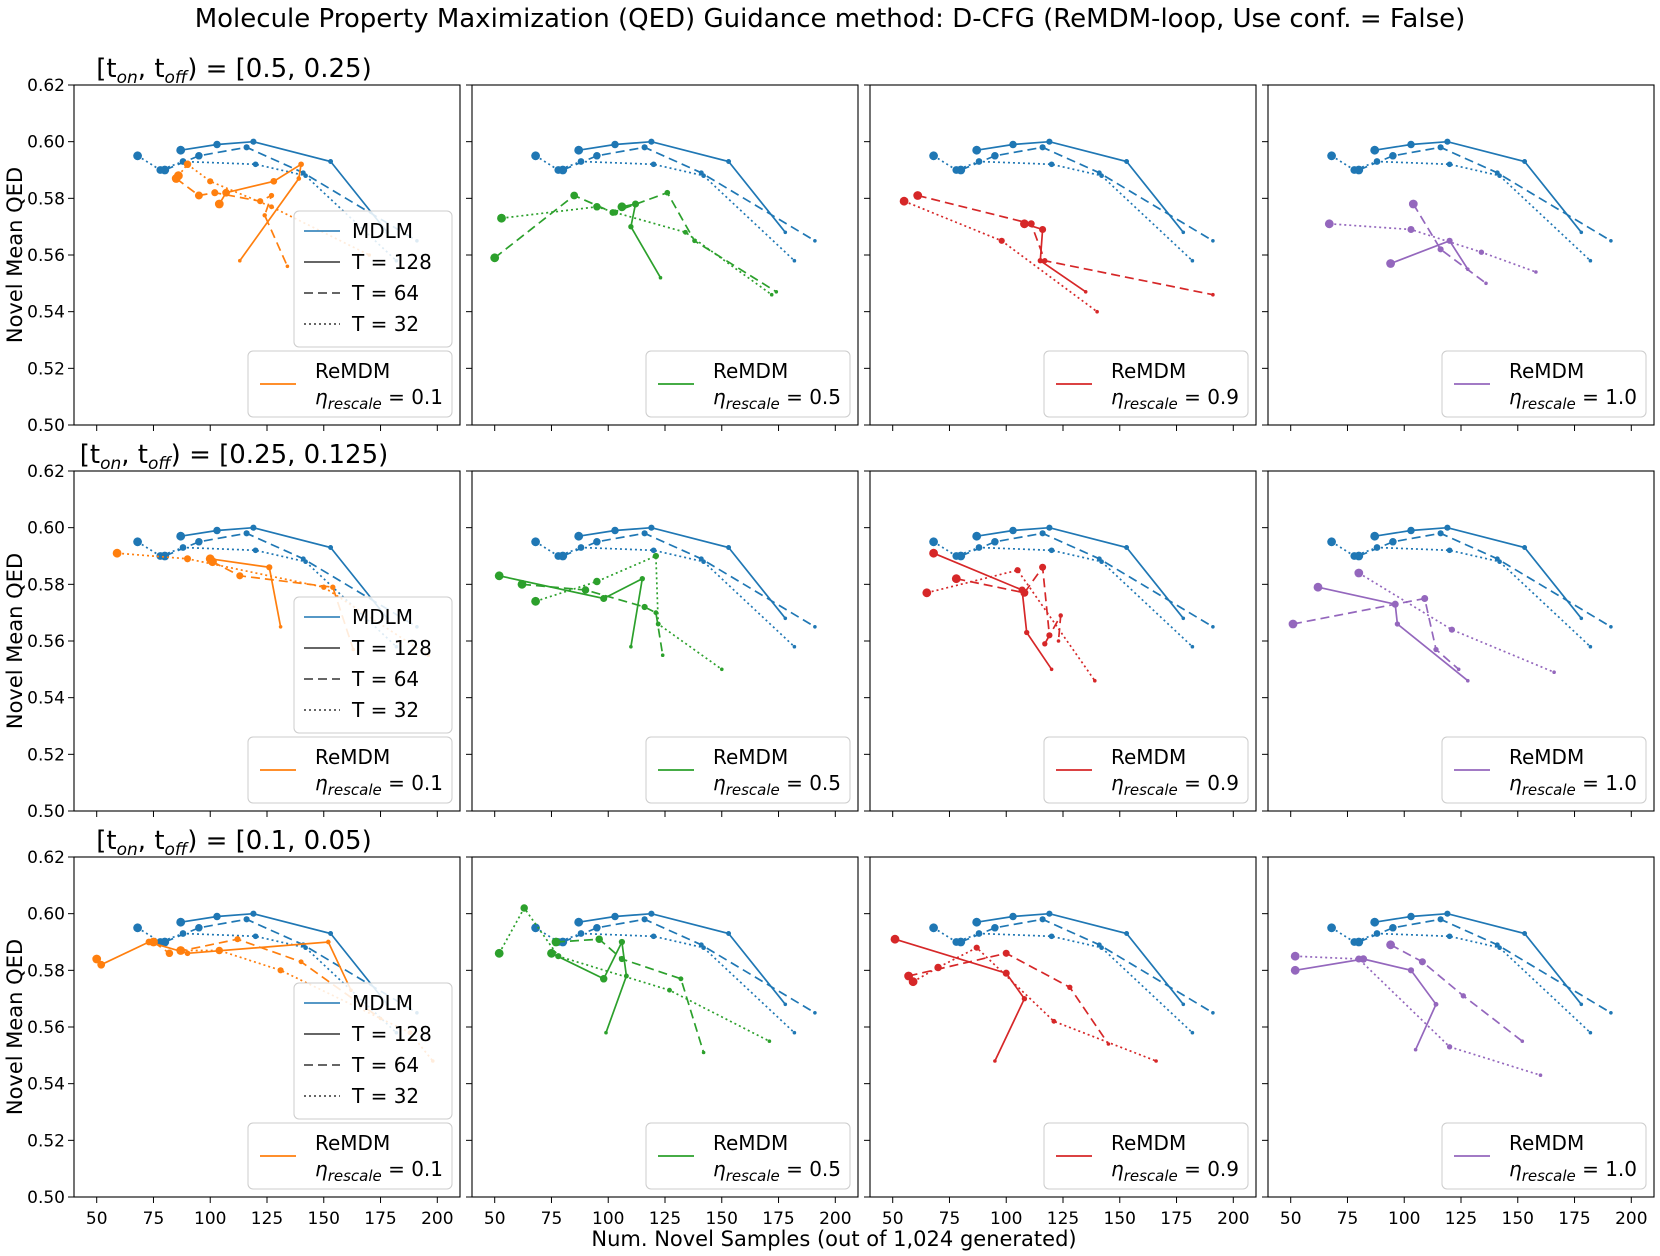 This screenshot has height=1256, width=1660. Describe the element at coordinates (234, 457) in the screenshot. I see `row-title: [ton, toff) = [0.25, 0.125)` at that location.